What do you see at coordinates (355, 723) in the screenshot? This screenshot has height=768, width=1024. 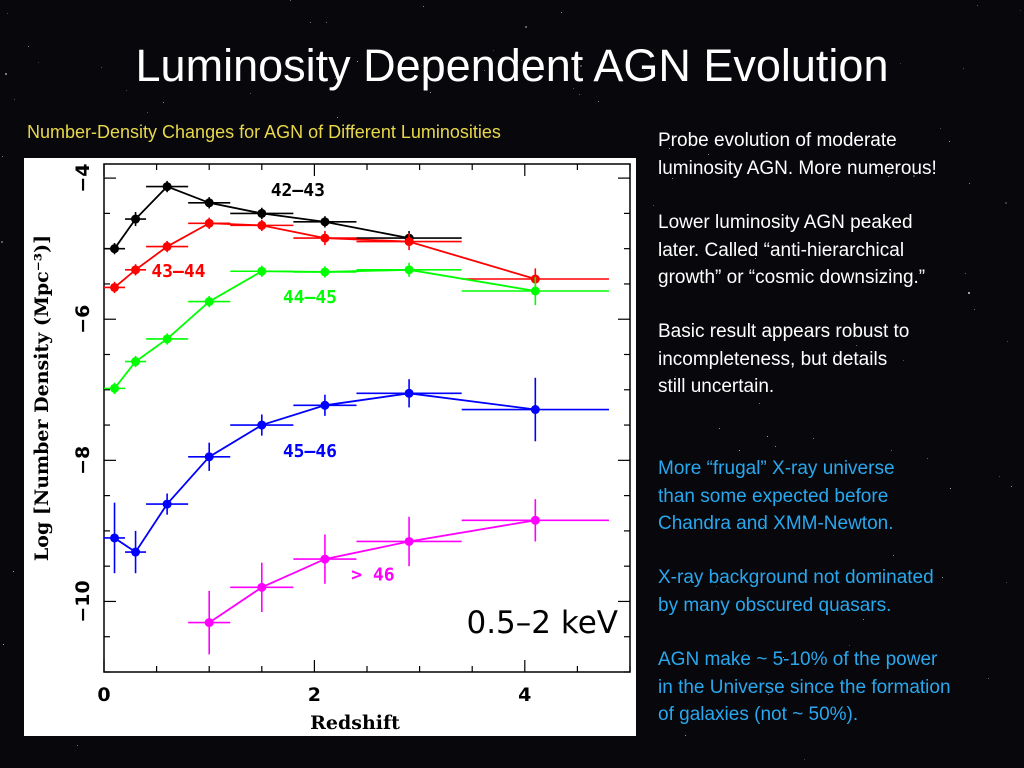 I see `x-axis-label: Redshift` at bounding box center [355, 723].